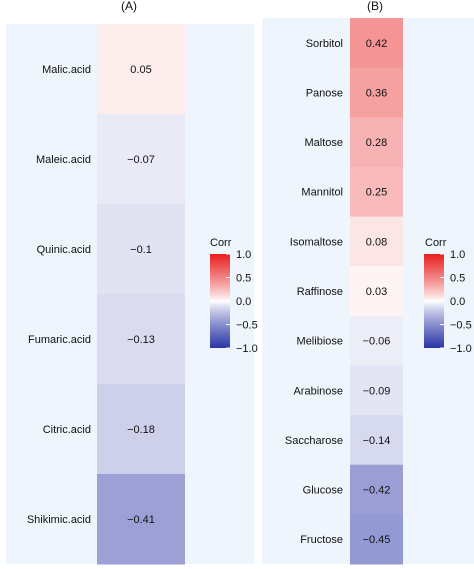  What do you see at coordinates (375, 6) in the screenshot?
I see `panel-label: (B)` at bounding box center [375, 6].